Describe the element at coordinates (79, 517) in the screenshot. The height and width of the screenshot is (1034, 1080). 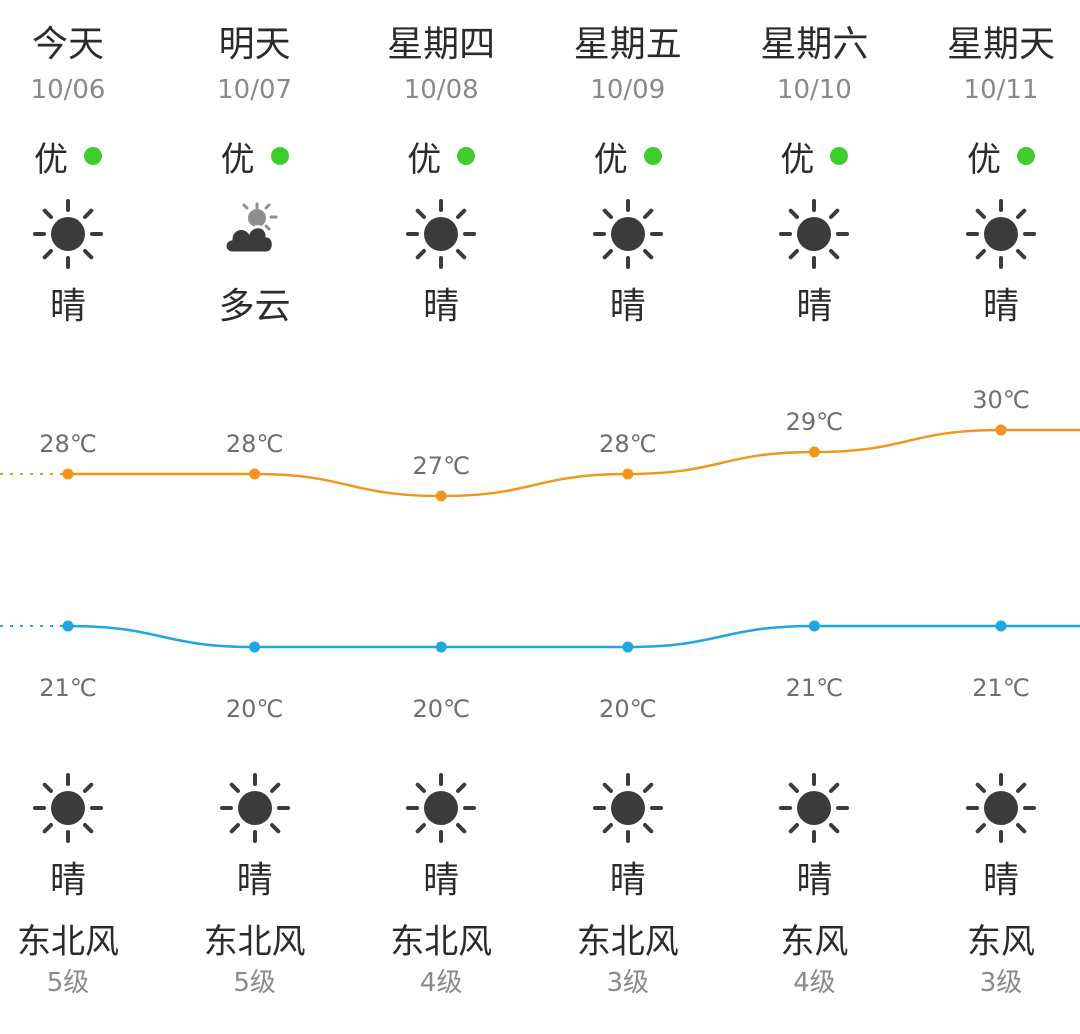
I see `day-column: 今天 10/06 优晴晴东北风 5级` at that location.